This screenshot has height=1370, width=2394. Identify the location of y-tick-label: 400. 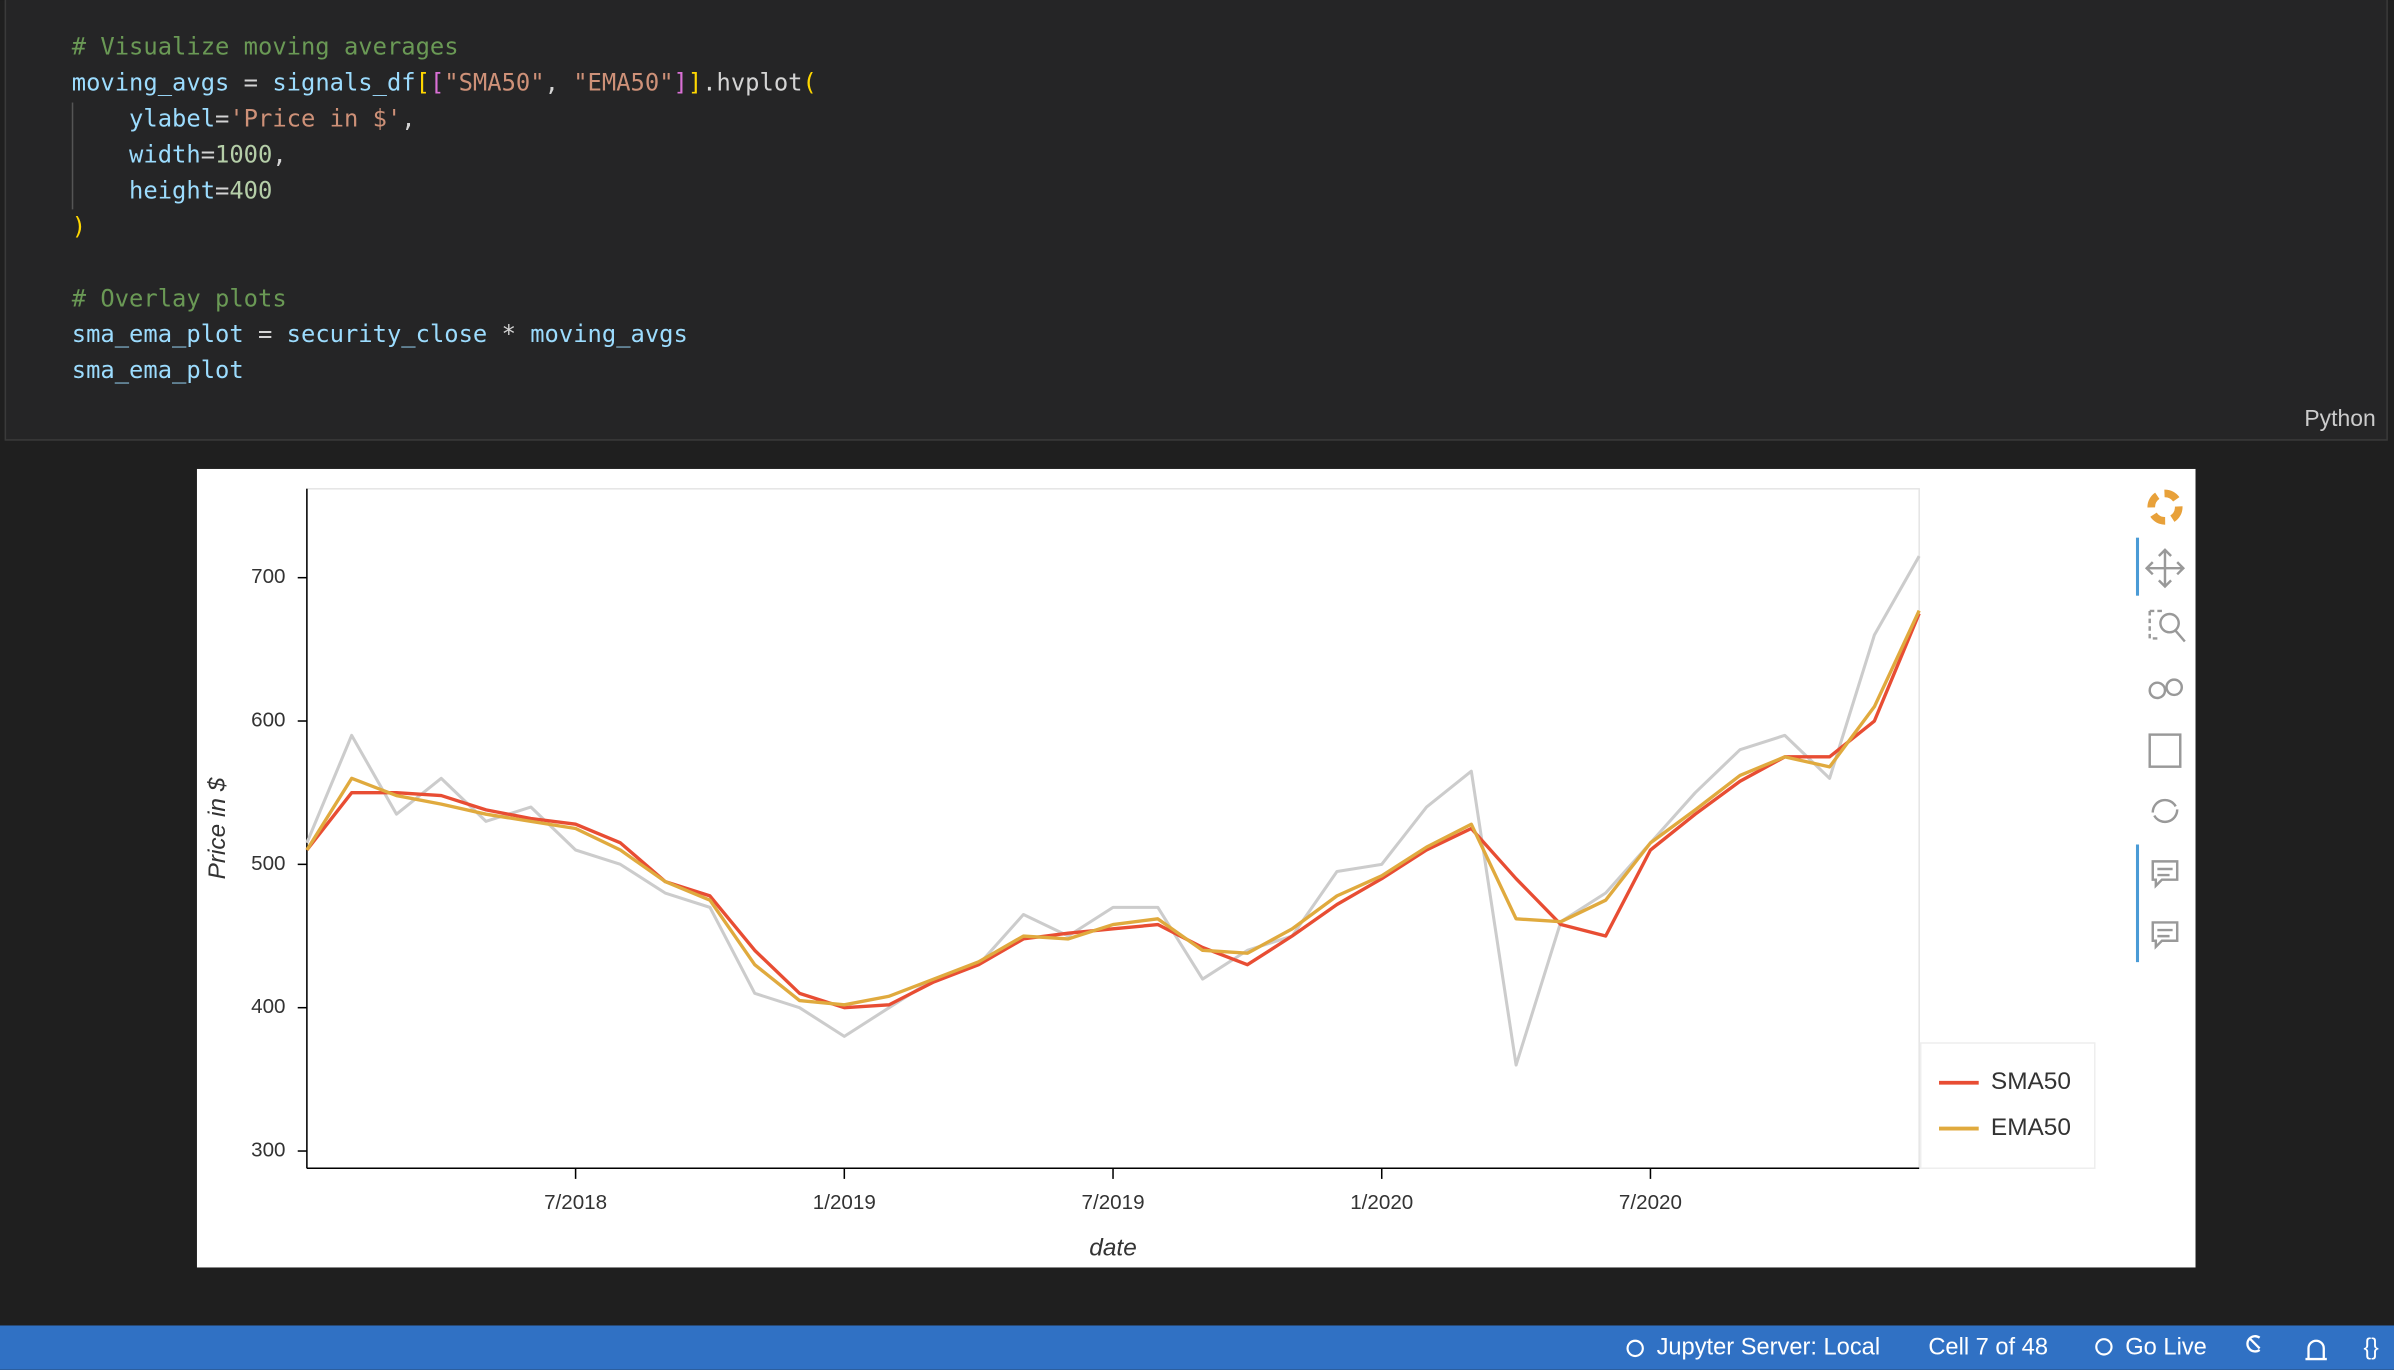
(268, 1006).